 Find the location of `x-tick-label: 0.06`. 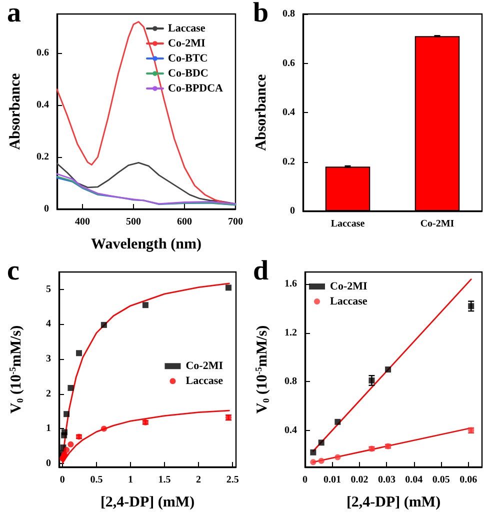

x-tick-label: 0.06 is located at coordinates (469, 479).